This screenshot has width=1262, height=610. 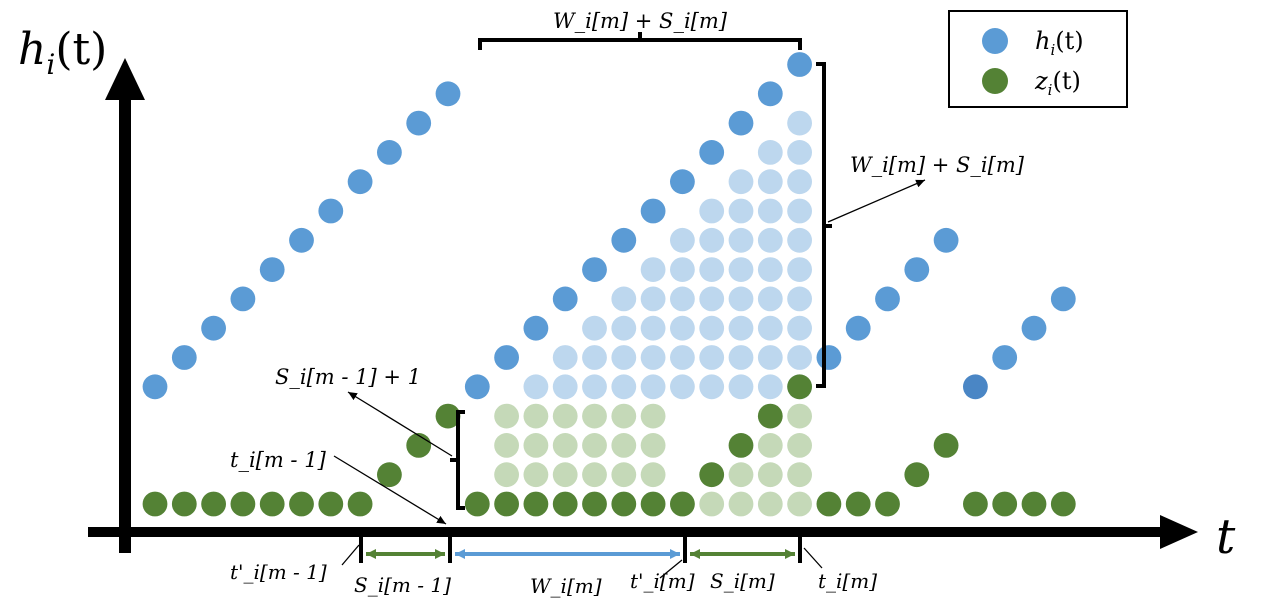 I want to click on legend: hi(t) zi(t), so click(x=1038, y=59).